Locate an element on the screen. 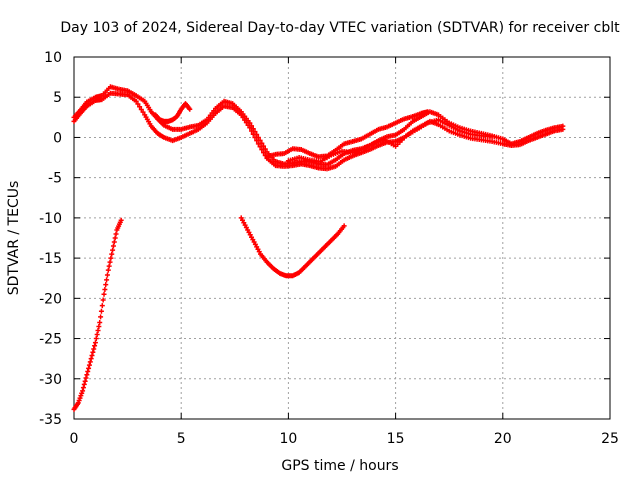 This screenshot has height=480, width=640. y-tick-label: -30 is located at coordinates (50, 380).